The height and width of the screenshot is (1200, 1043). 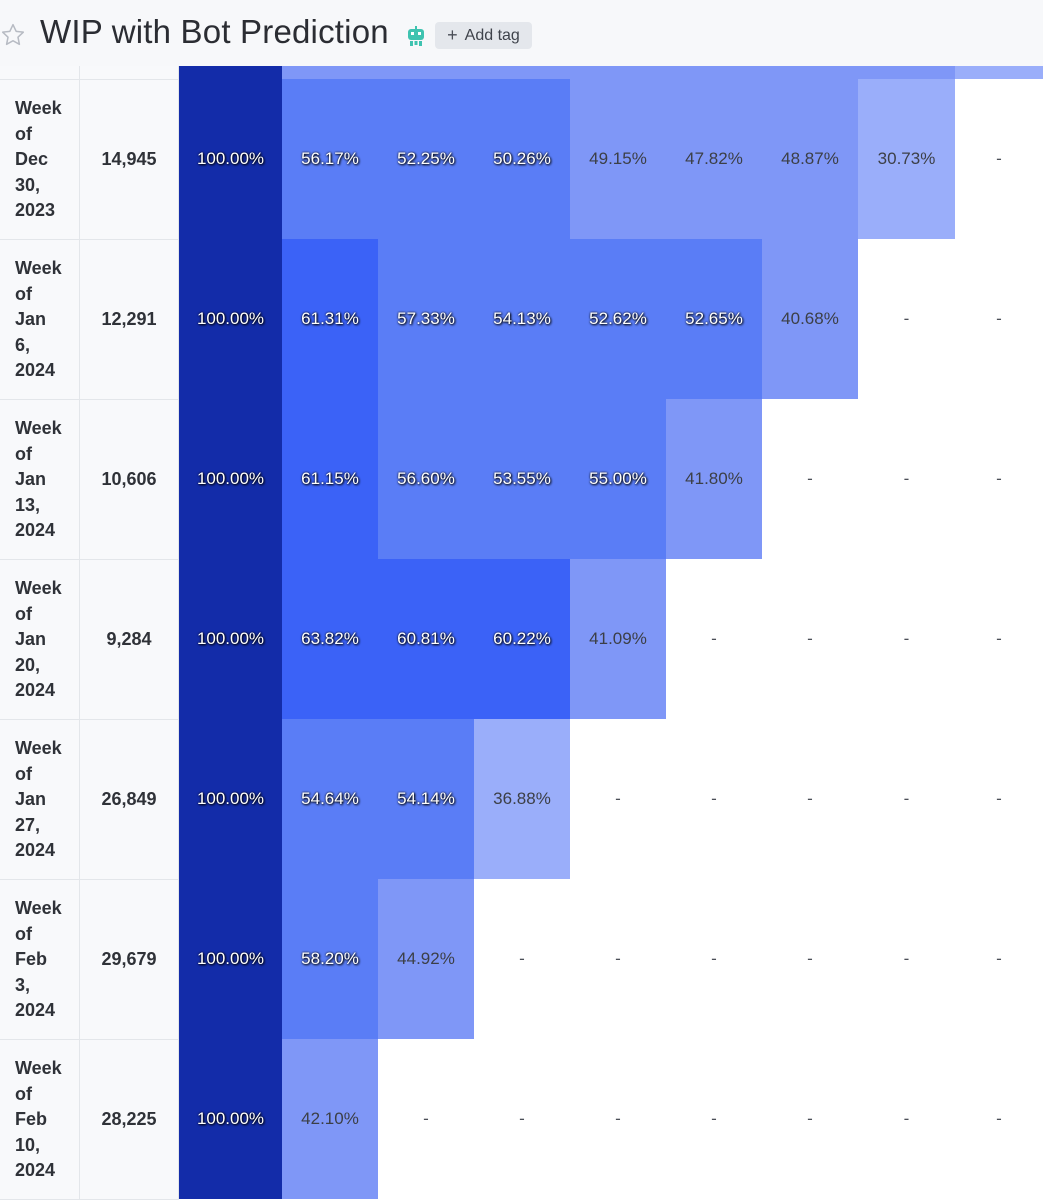 What do you see at coordinates (31, 959) in the screenshot?
I see `cohort-label-line: Feb` at bounding box center [31, 959].